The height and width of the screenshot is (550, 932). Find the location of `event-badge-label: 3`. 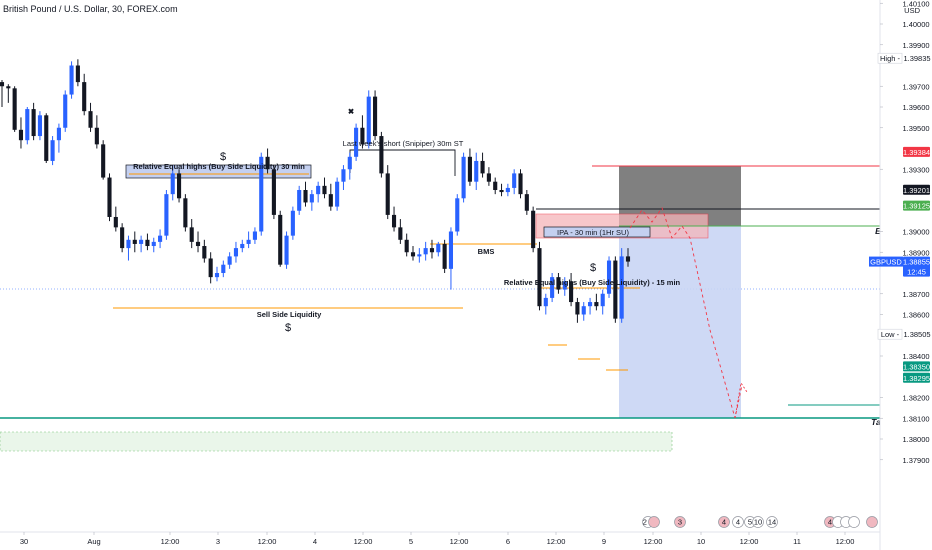

event-badge-label: 3 is located at coordinates (680, 522).